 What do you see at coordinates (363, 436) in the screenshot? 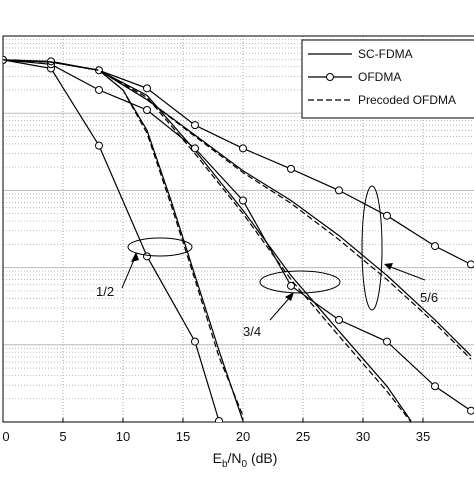
I see `x-tick-label: 30` at bounding box center [363, 436].